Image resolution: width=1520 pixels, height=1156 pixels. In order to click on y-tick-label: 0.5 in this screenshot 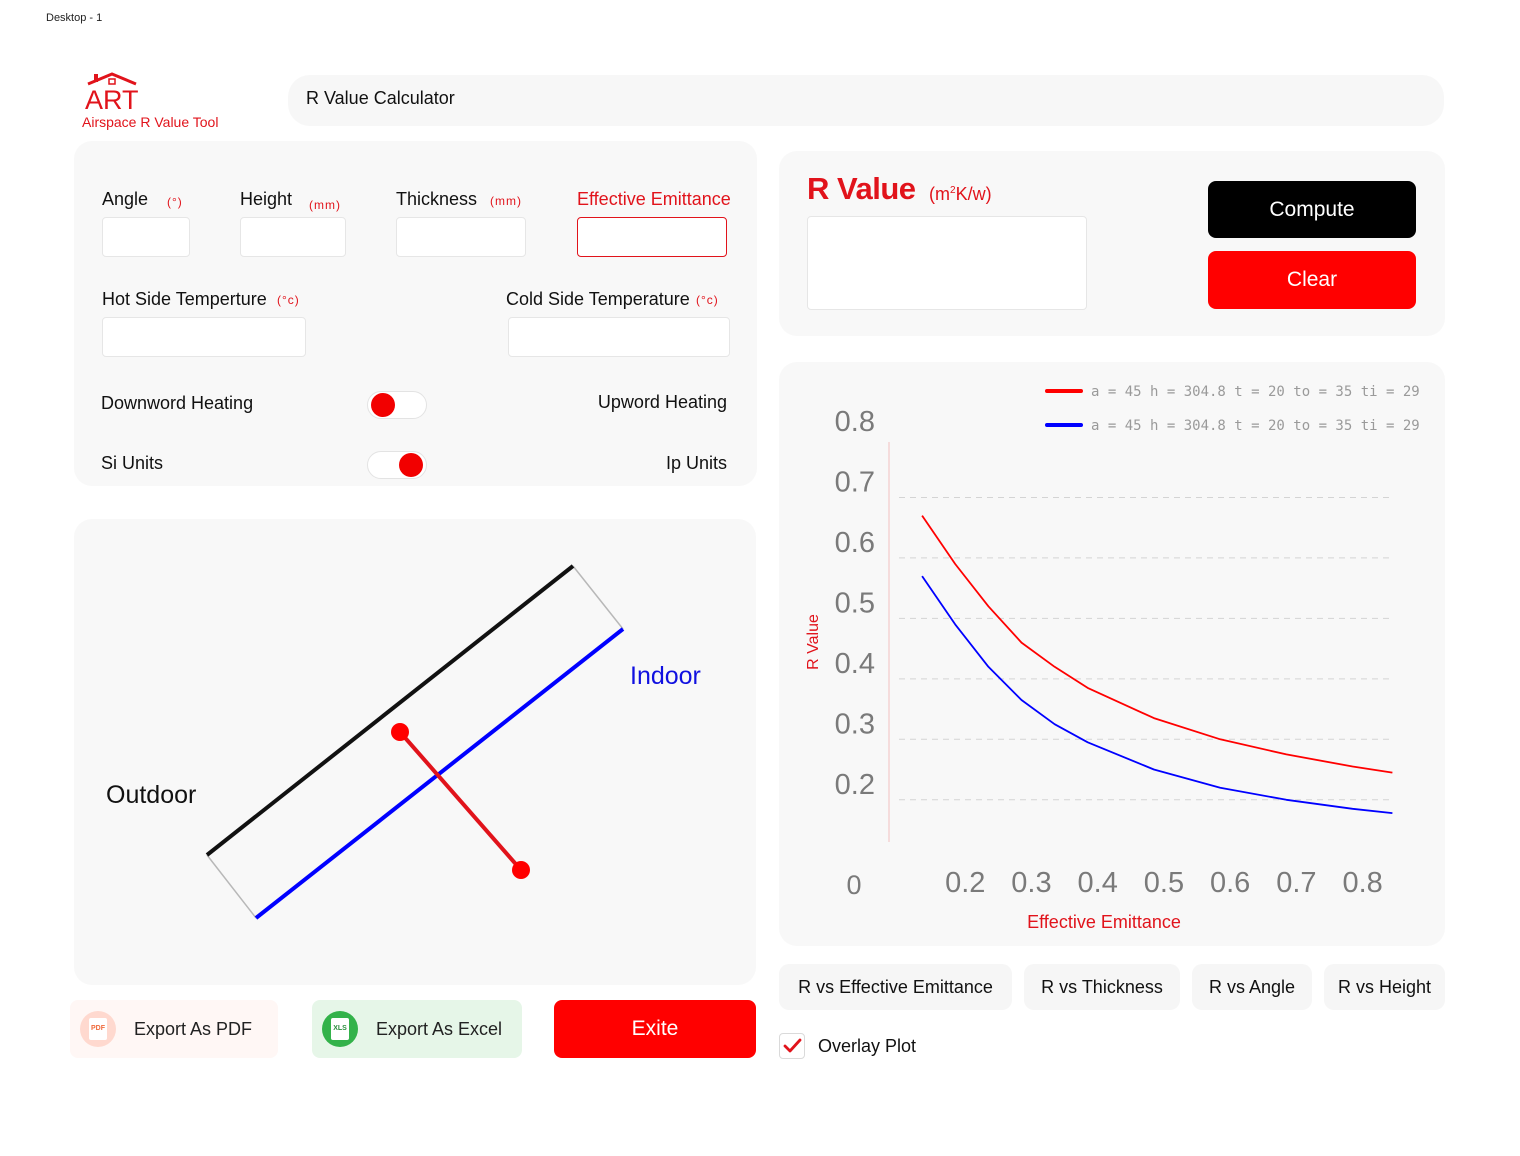, I will do `click(855, 603)`.